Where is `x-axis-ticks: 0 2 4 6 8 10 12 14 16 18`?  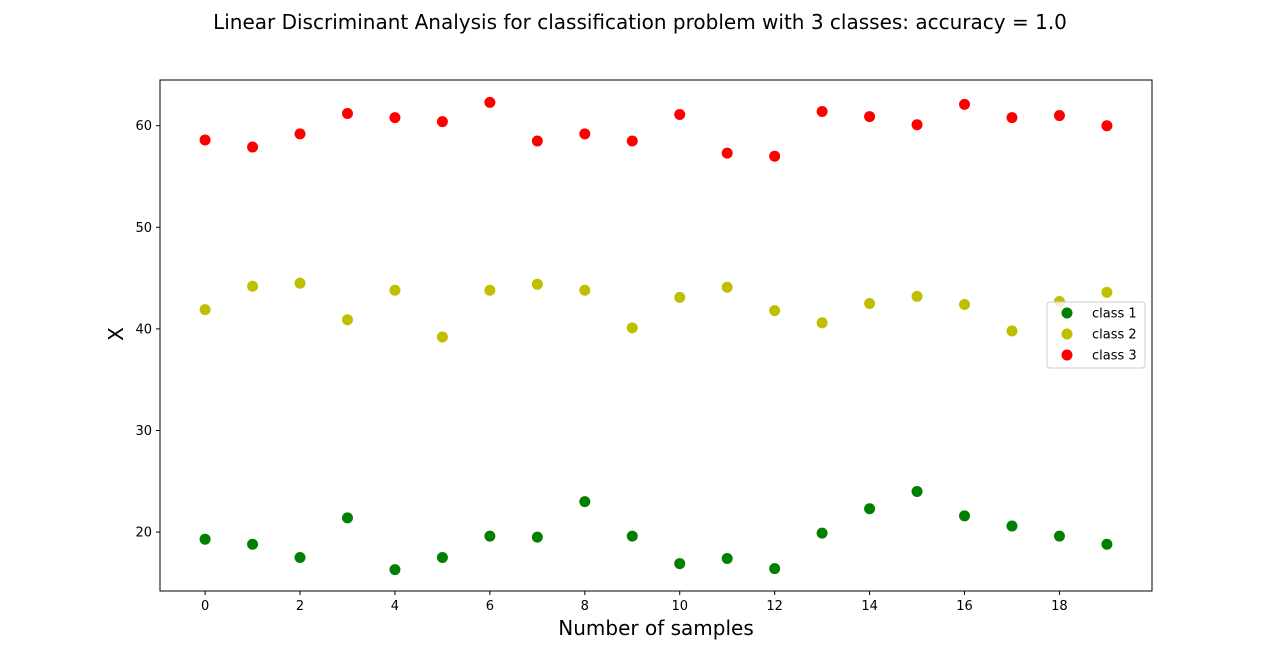
x-axis-ticks: 0 2 4 6 8 10 12 14 16 18 is located at coordinates (634, 602).